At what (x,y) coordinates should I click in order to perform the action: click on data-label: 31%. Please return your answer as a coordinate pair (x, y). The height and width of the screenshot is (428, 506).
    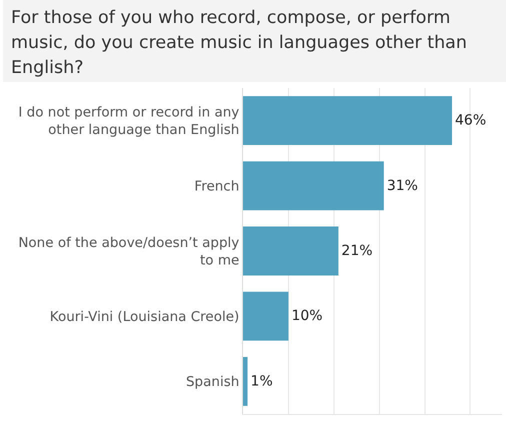
    Looking at the image, I should click on (402, 186).